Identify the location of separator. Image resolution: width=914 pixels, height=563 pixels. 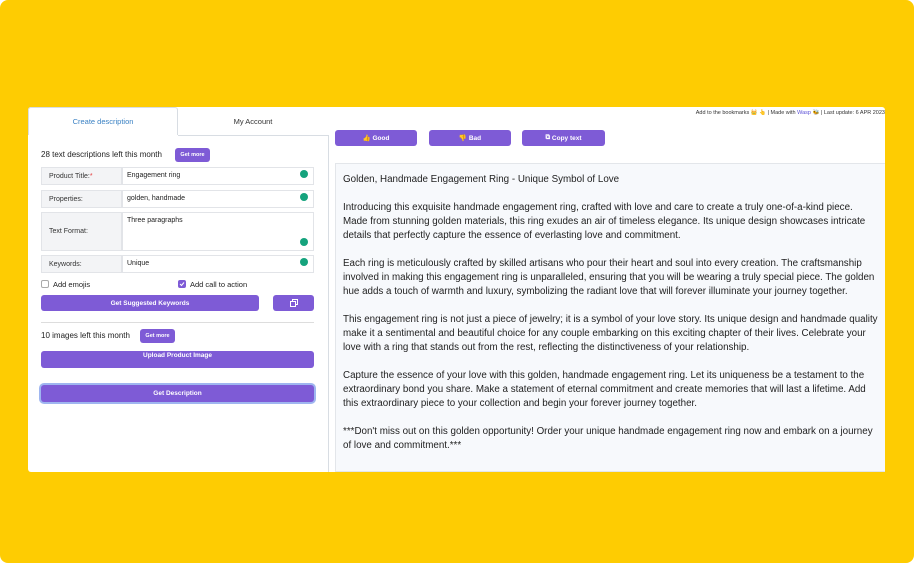
(177, 322).